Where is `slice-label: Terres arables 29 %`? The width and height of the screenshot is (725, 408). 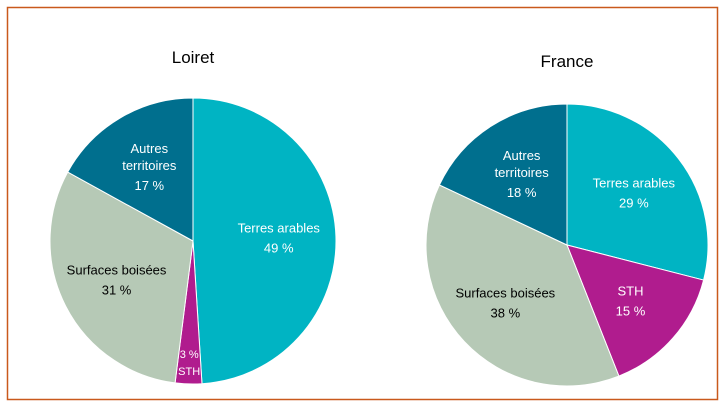
slice-label: Terres arables 29 % is located at coordinates (634, 193).